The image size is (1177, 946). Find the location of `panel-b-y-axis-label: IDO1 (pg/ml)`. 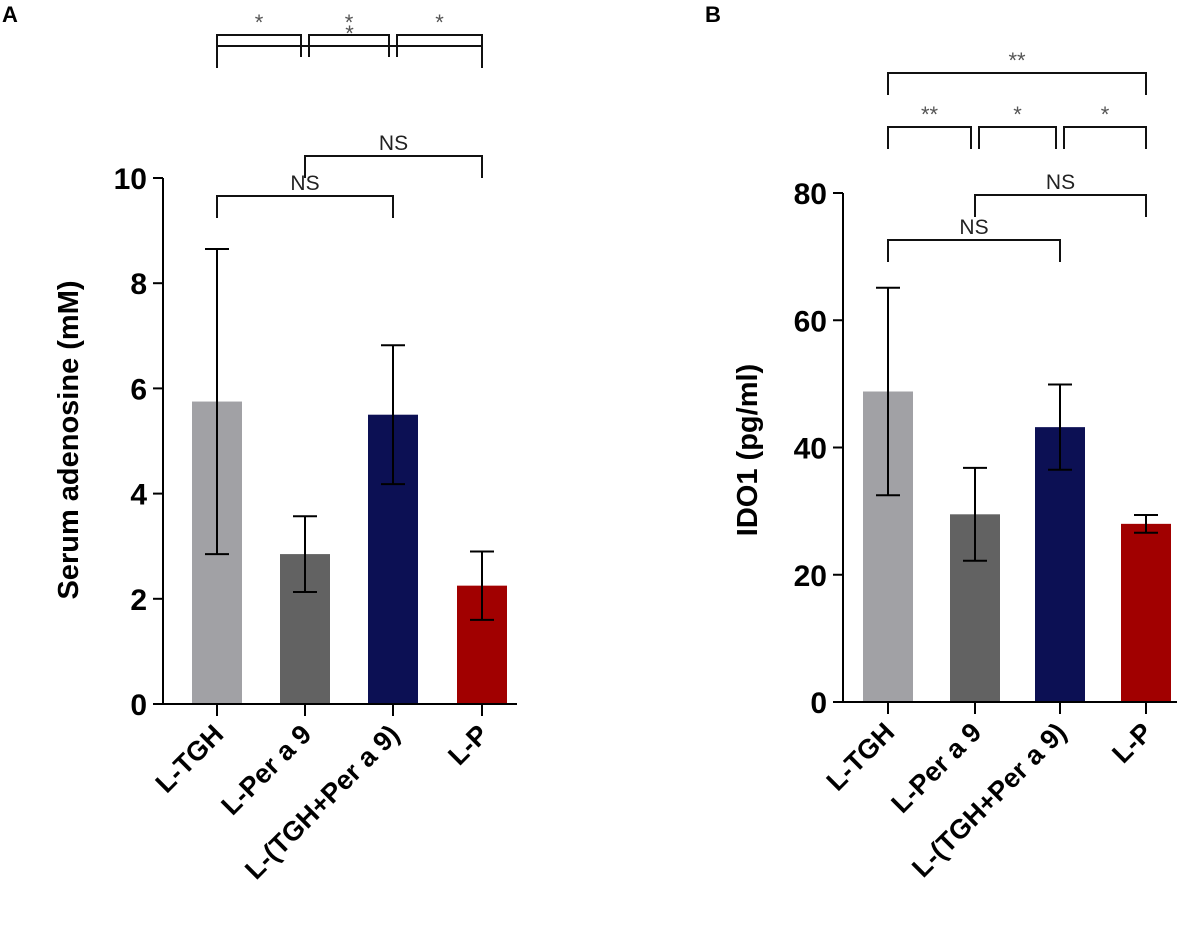

panel-b-y-axis-label: IDO1 (pg/ml) is located at coordinates (748, 450).